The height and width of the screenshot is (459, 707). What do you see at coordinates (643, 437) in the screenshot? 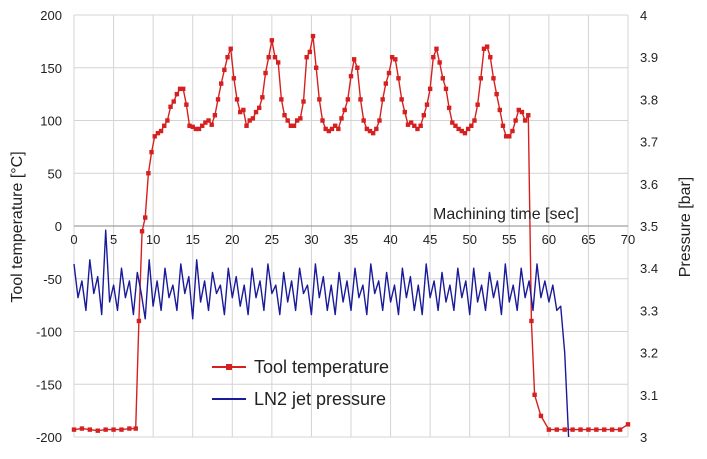
I see `y-right-tick-label: 3` at bounding box center [643, 437].